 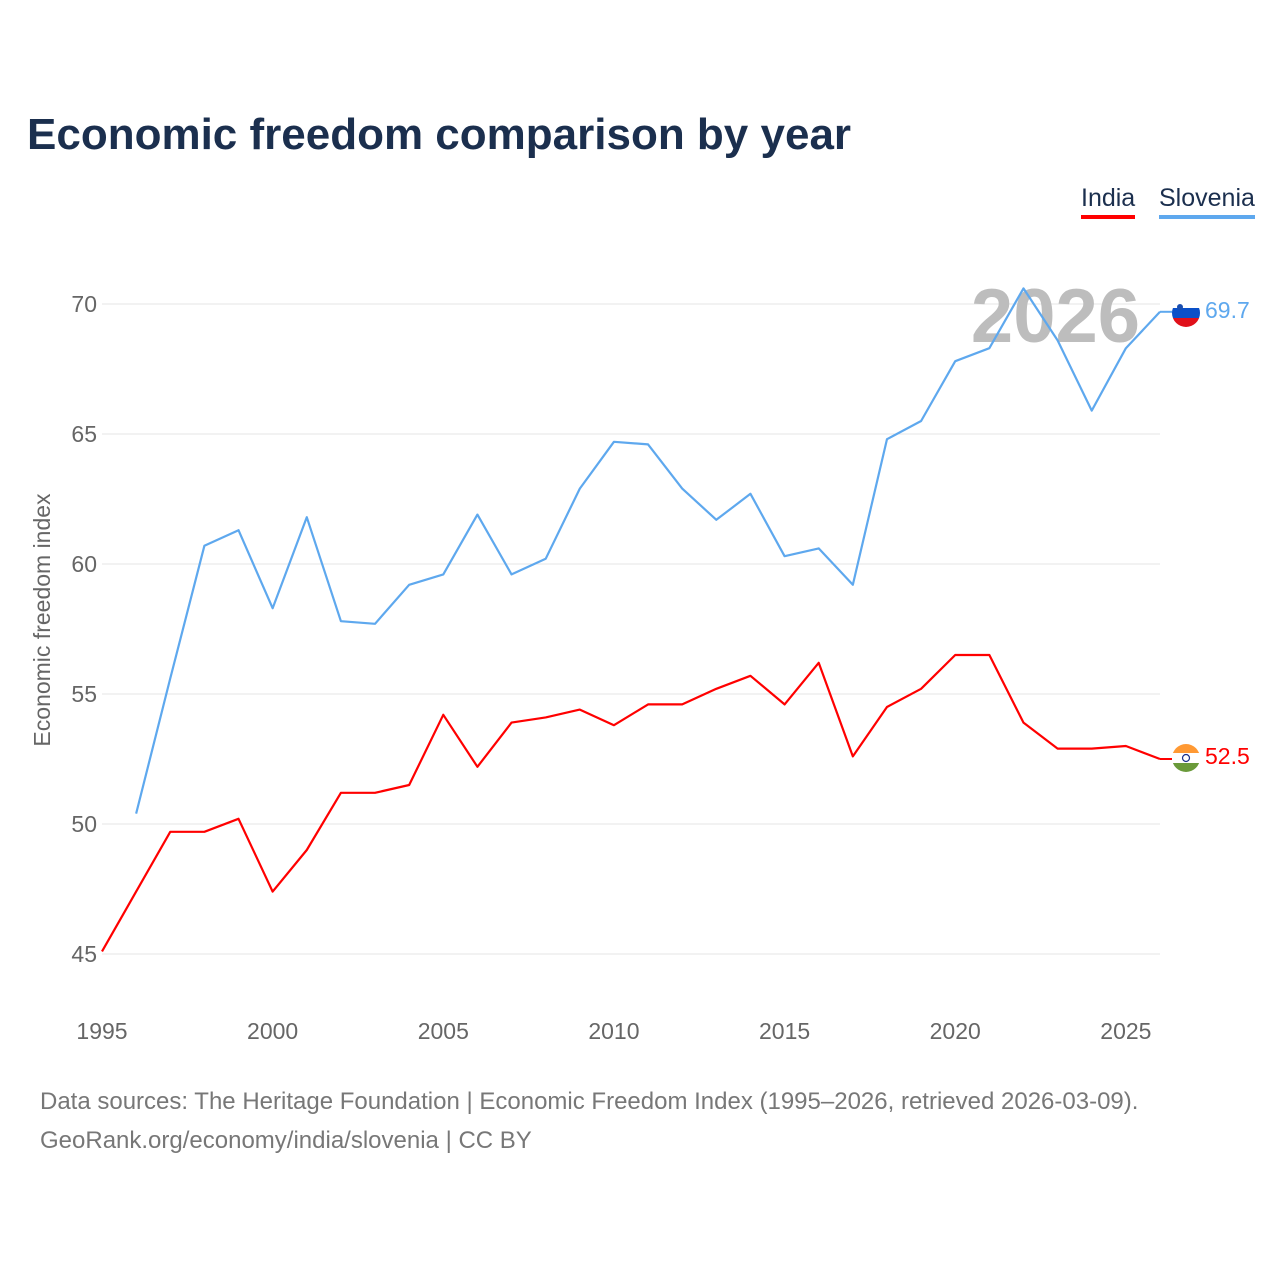 I want to click on india-end-label: 52.5, so click(x=1227, y=756).